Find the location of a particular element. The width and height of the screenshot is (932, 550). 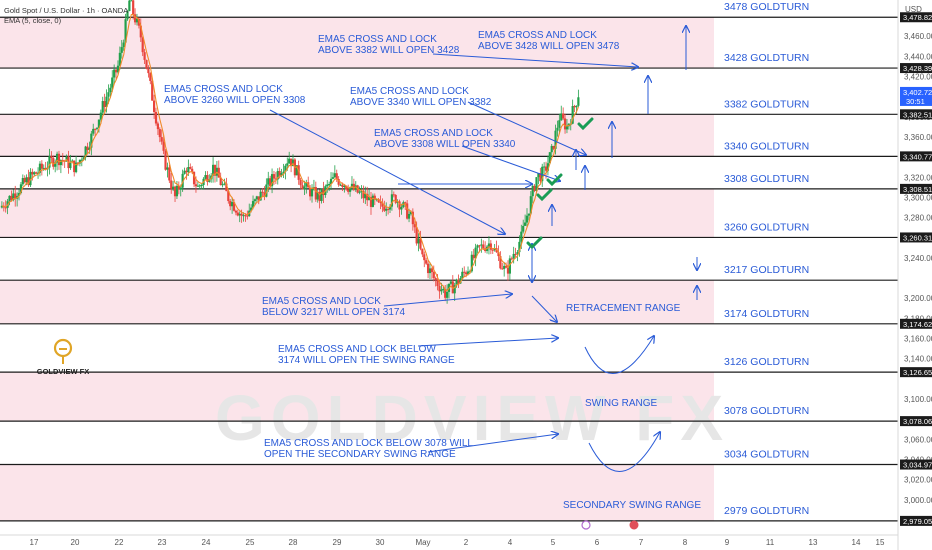

x-tick-label: 17 is located at coordinates (34, 542).